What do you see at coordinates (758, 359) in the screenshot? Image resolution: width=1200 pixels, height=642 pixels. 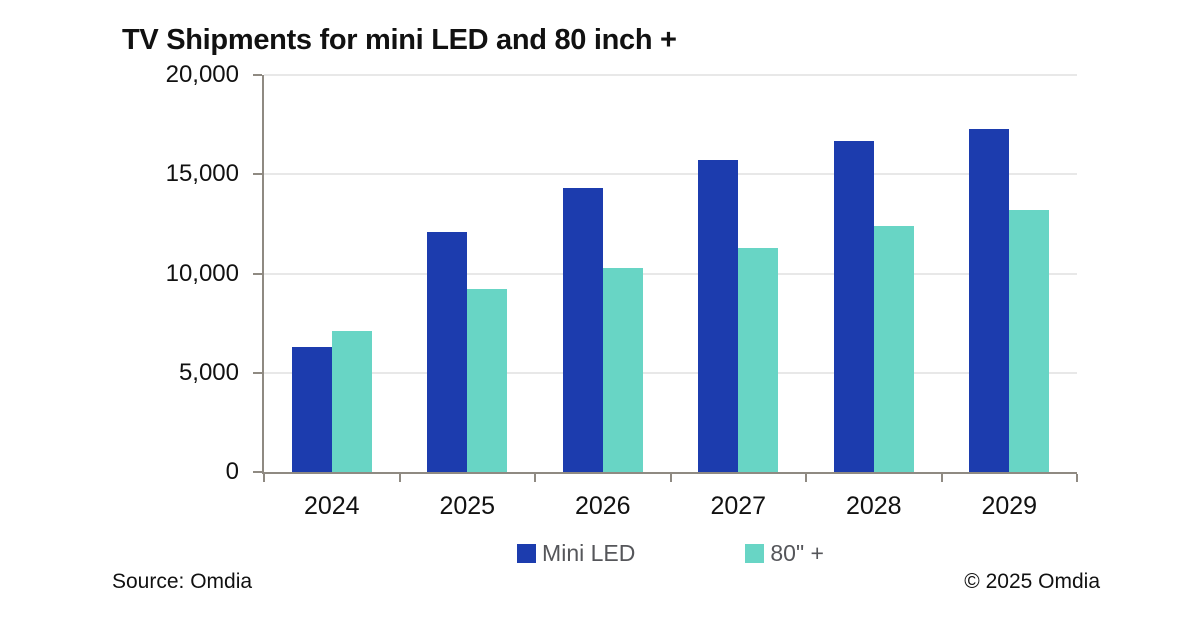 I see `bar-80inch-2027` at bounding box center [758, 359].